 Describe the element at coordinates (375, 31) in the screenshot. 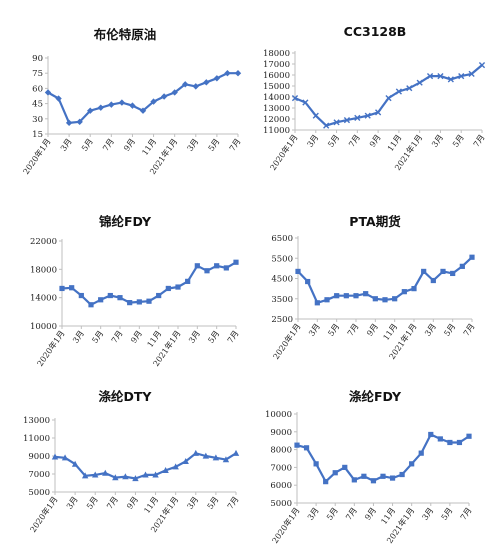

I see `chart-title: CC3128B` at that location.